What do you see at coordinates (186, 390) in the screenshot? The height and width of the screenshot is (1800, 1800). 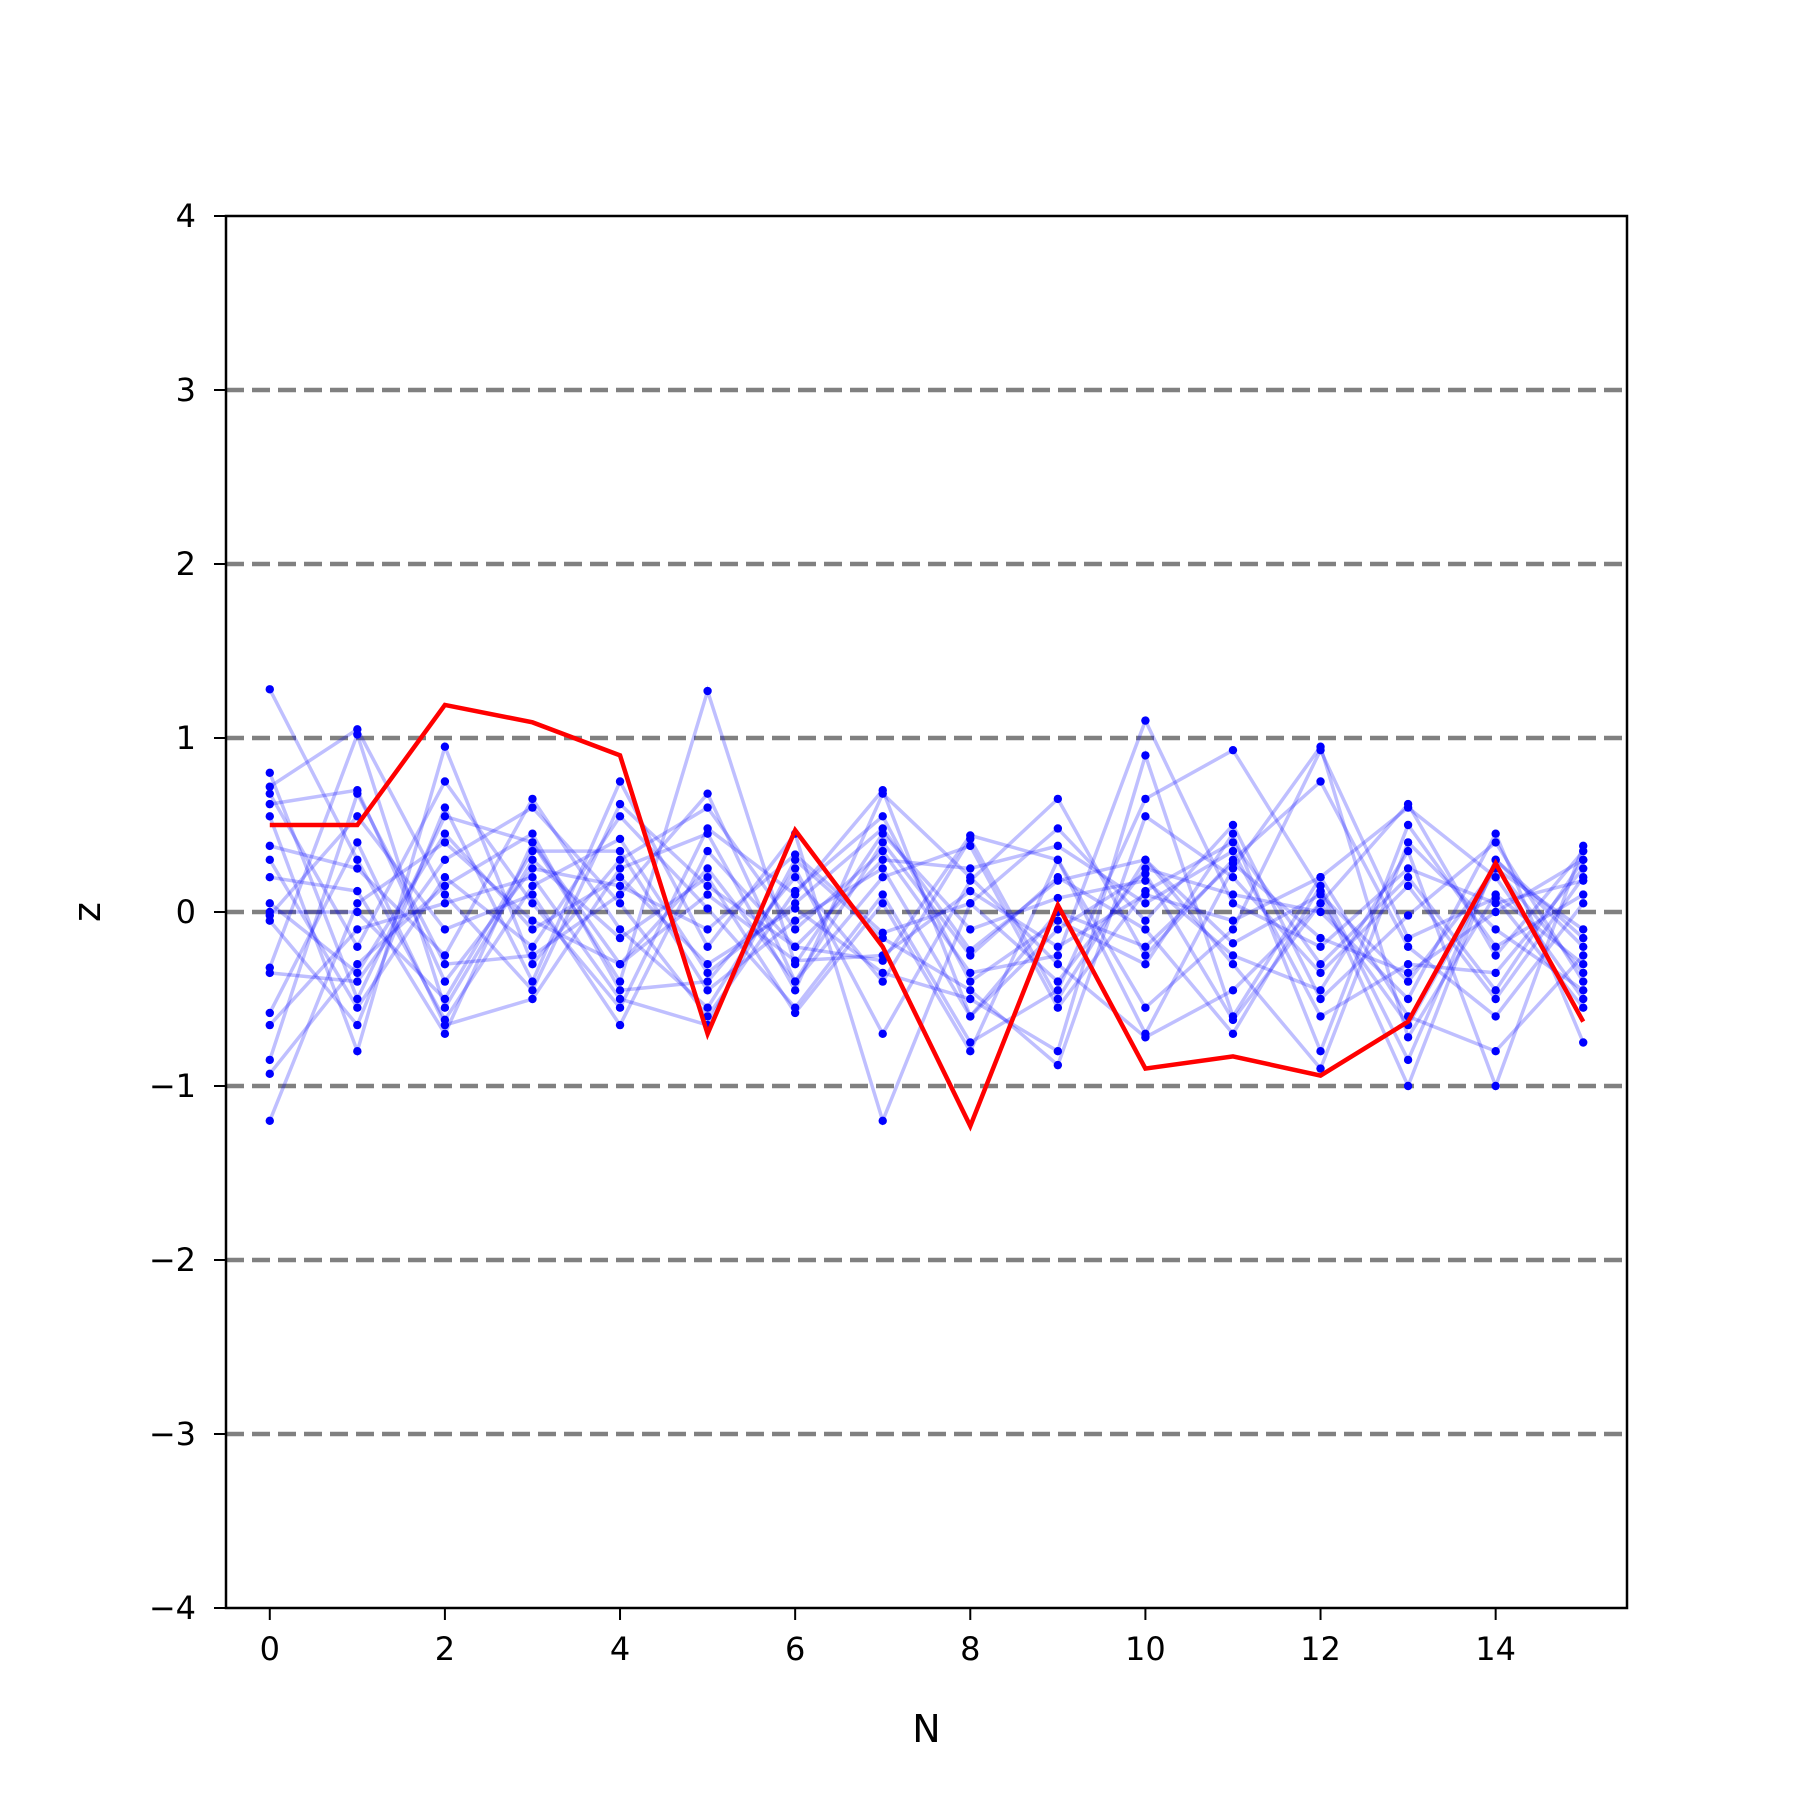 I see `y-tick-label: 3` at bounding box center [186, 390].